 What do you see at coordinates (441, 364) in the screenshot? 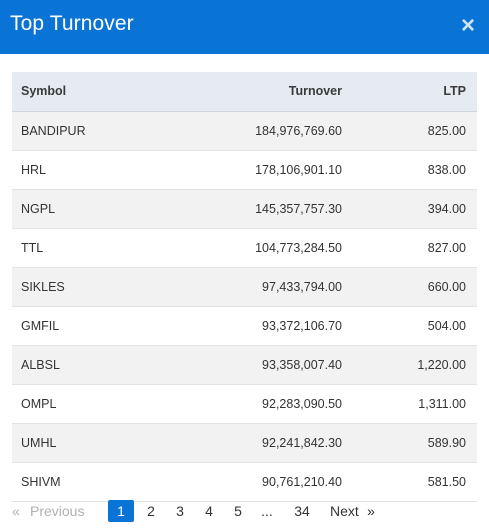
I see `ltp-cell: 1,220.00` at bounding box center [441, 364].